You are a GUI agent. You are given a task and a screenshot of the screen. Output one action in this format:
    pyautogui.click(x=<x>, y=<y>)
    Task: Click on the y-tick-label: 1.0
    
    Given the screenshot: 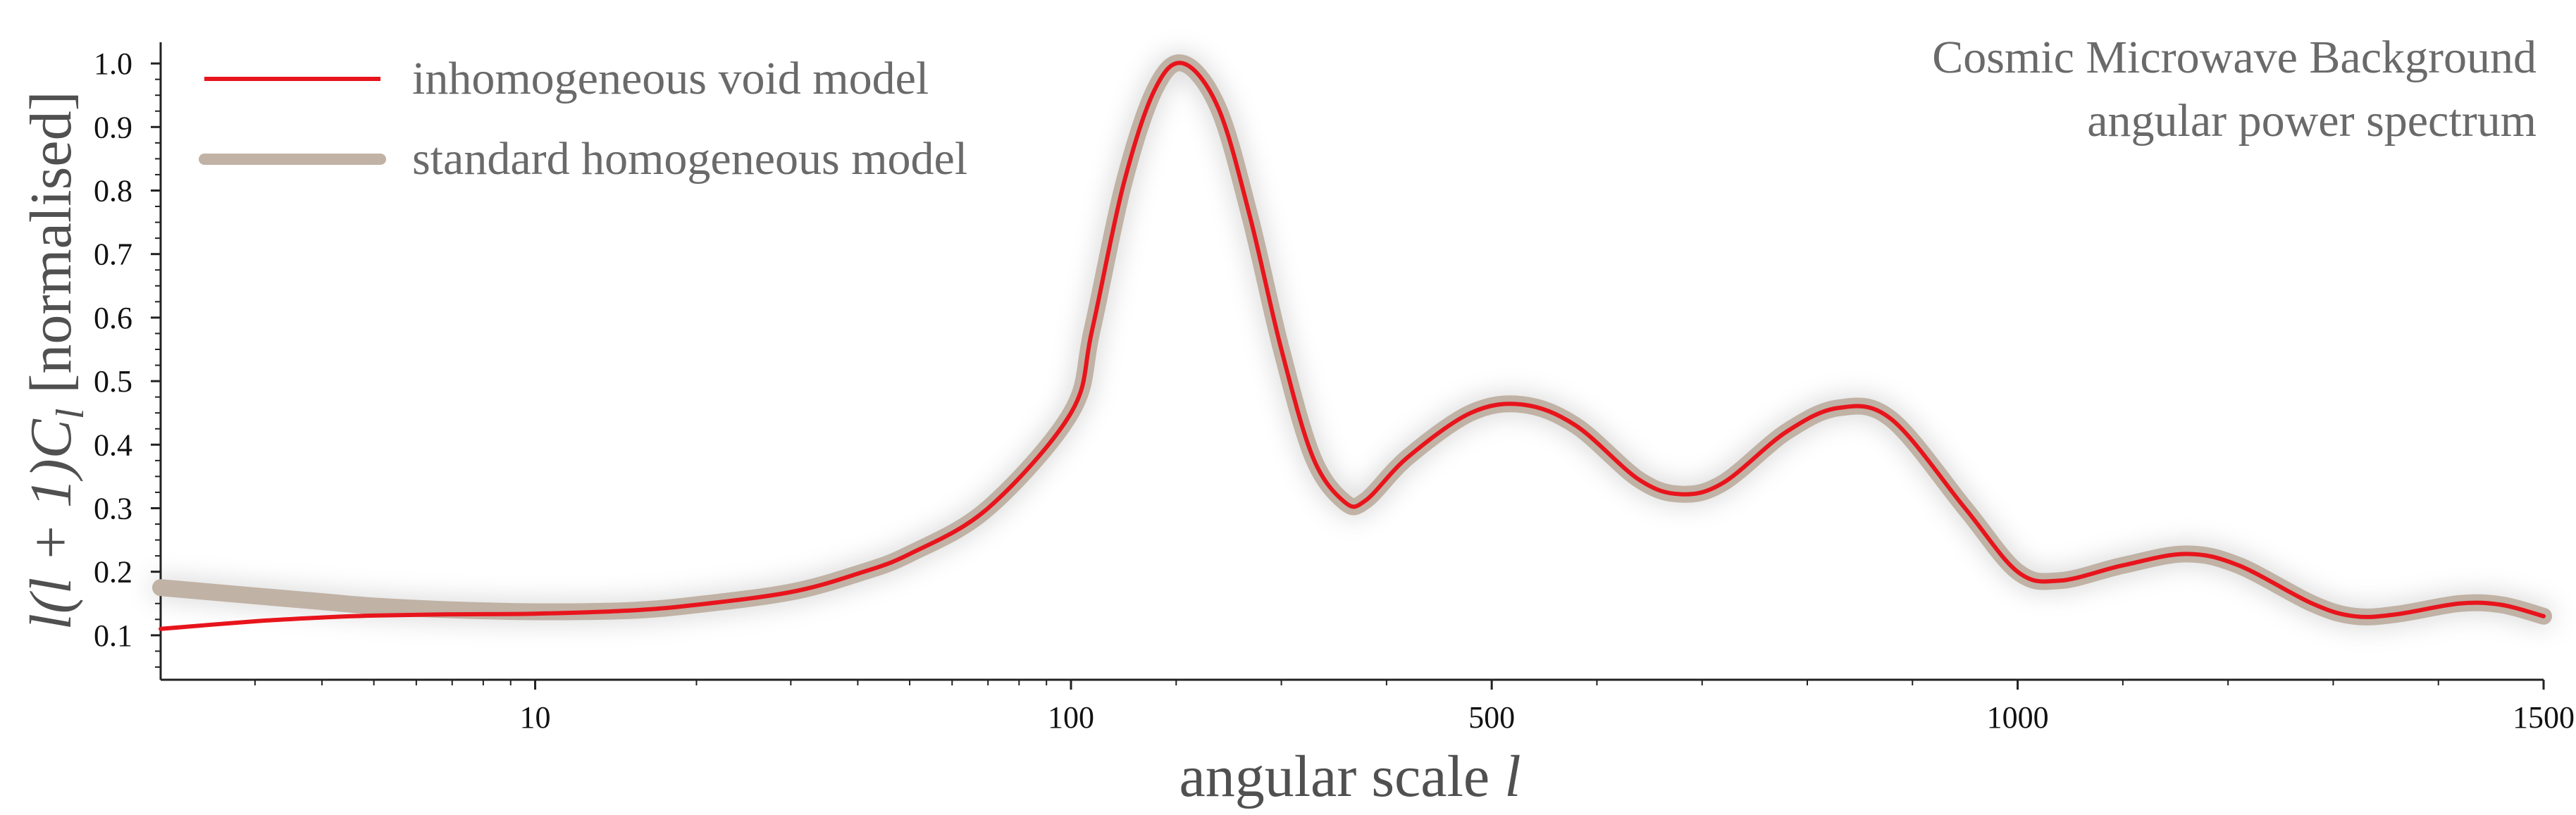 What is the action you would take?
    pyautogui.click(x=113, y=63)
    